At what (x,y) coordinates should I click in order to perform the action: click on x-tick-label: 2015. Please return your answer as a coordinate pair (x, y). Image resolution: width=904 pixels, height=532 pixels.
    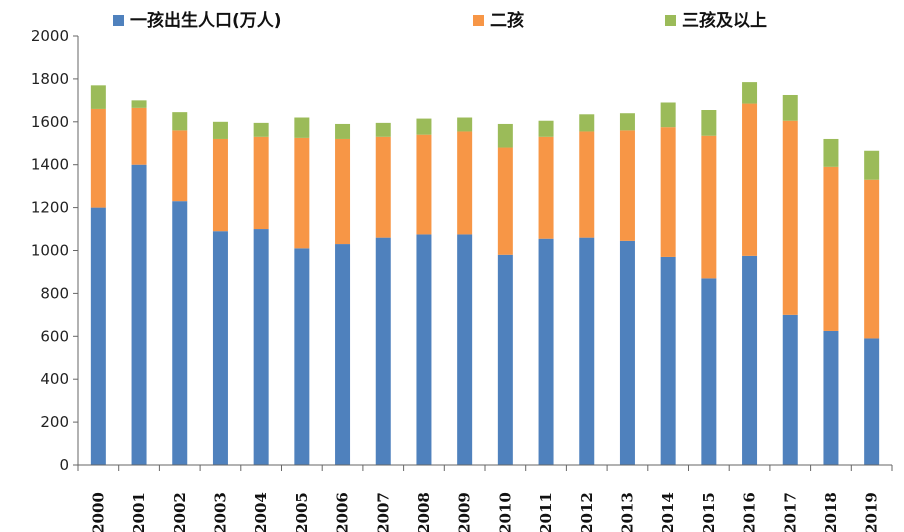
    Looking at the image, I should click on (709, 512).